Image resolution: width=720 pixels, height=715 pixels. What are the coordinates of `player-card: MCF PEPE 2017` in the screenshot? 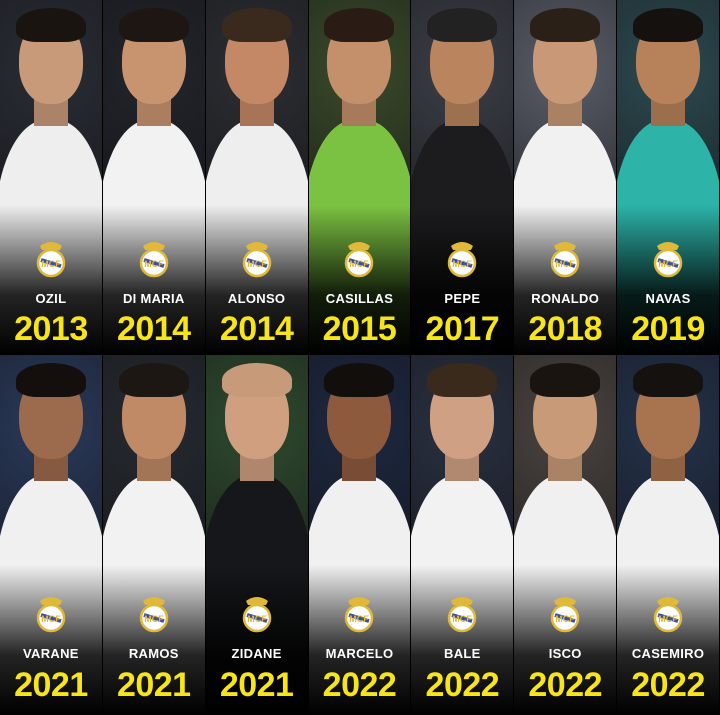 It's located at (463, 177).